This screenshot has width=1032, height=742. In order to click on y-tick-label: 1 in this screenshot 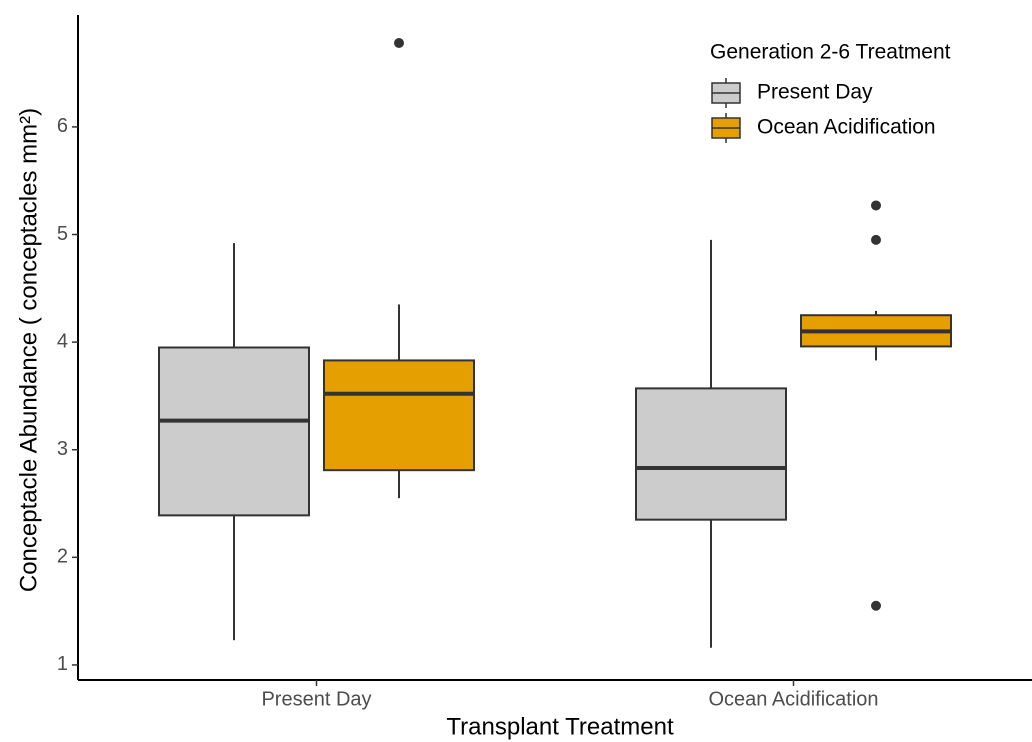, I will do `click(62, 664)`.